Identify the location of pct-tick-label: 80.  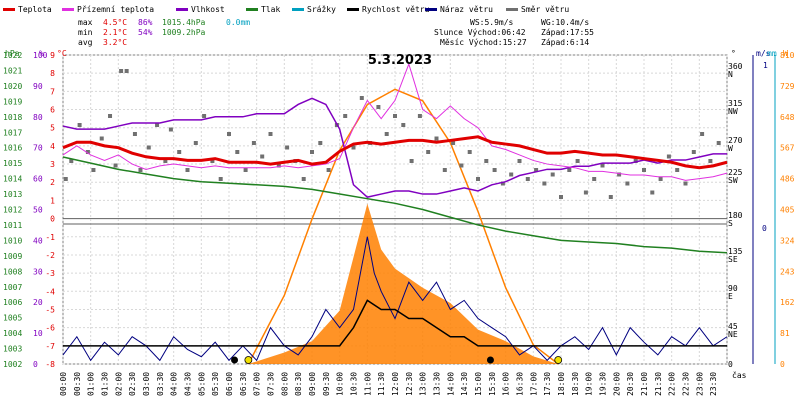
(38, 117).